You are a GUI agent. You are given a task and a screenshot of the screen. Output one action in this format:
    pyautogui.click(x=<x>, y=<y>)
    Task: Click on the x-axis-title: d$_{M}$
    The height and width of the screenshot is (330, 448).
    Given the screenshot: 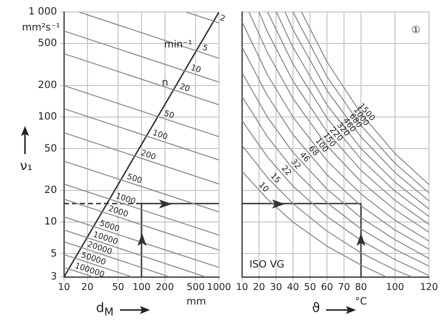 What is the action you would take?
    pyautogui.click(x=105, y=310)
    